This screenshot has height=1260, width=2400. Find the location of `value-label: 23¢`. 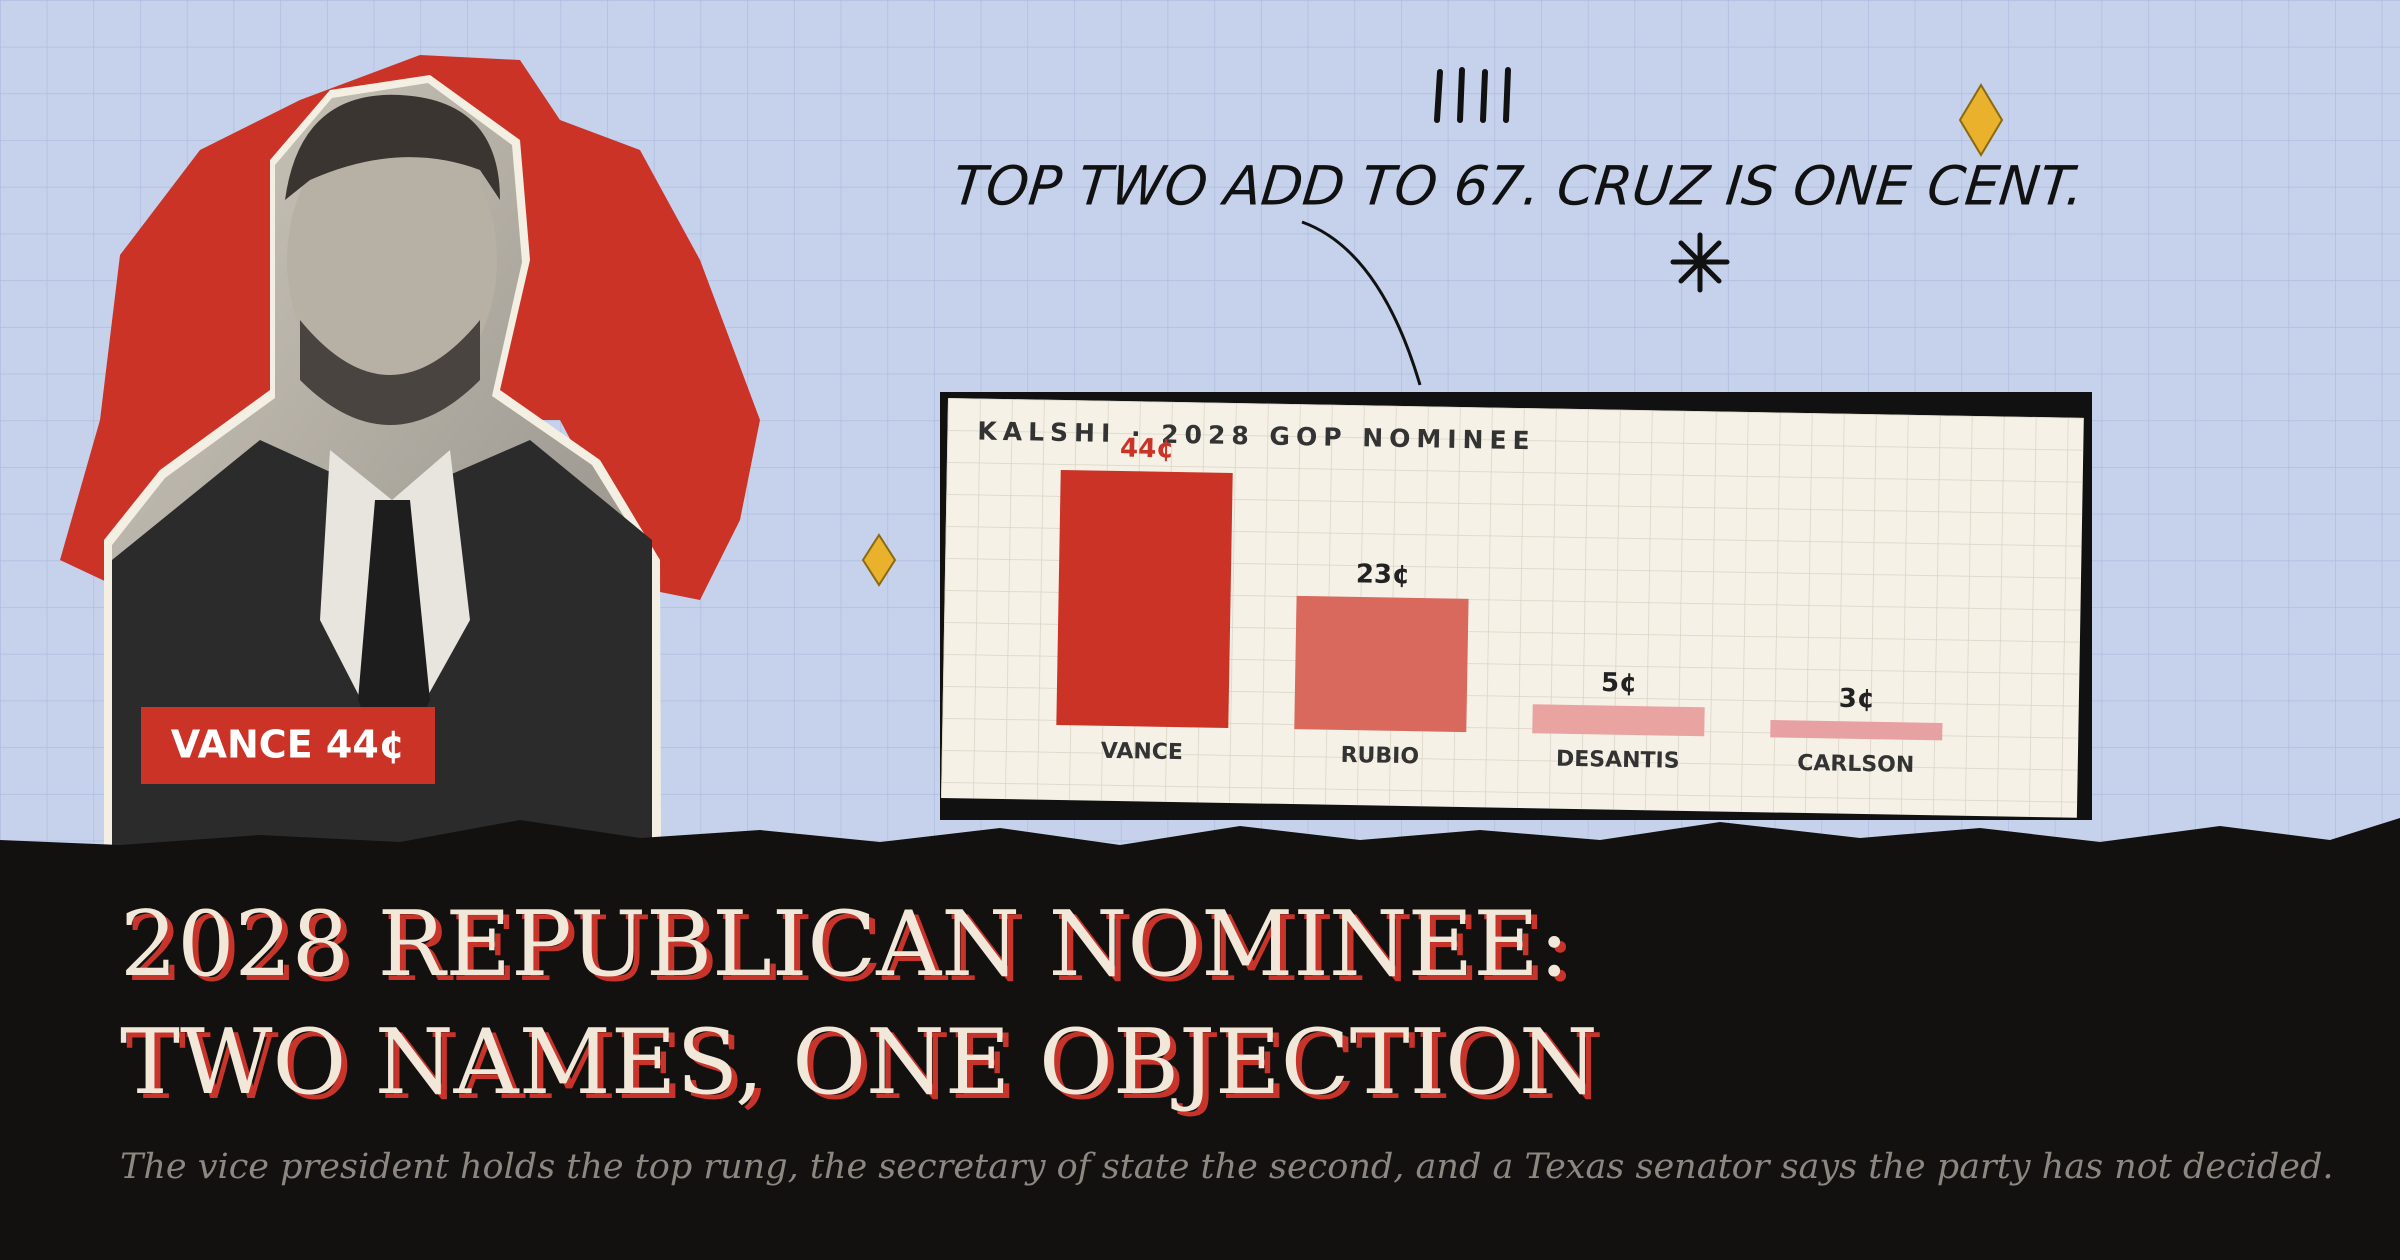

value-label: 23¢ is located at coordinates (1383, 574).